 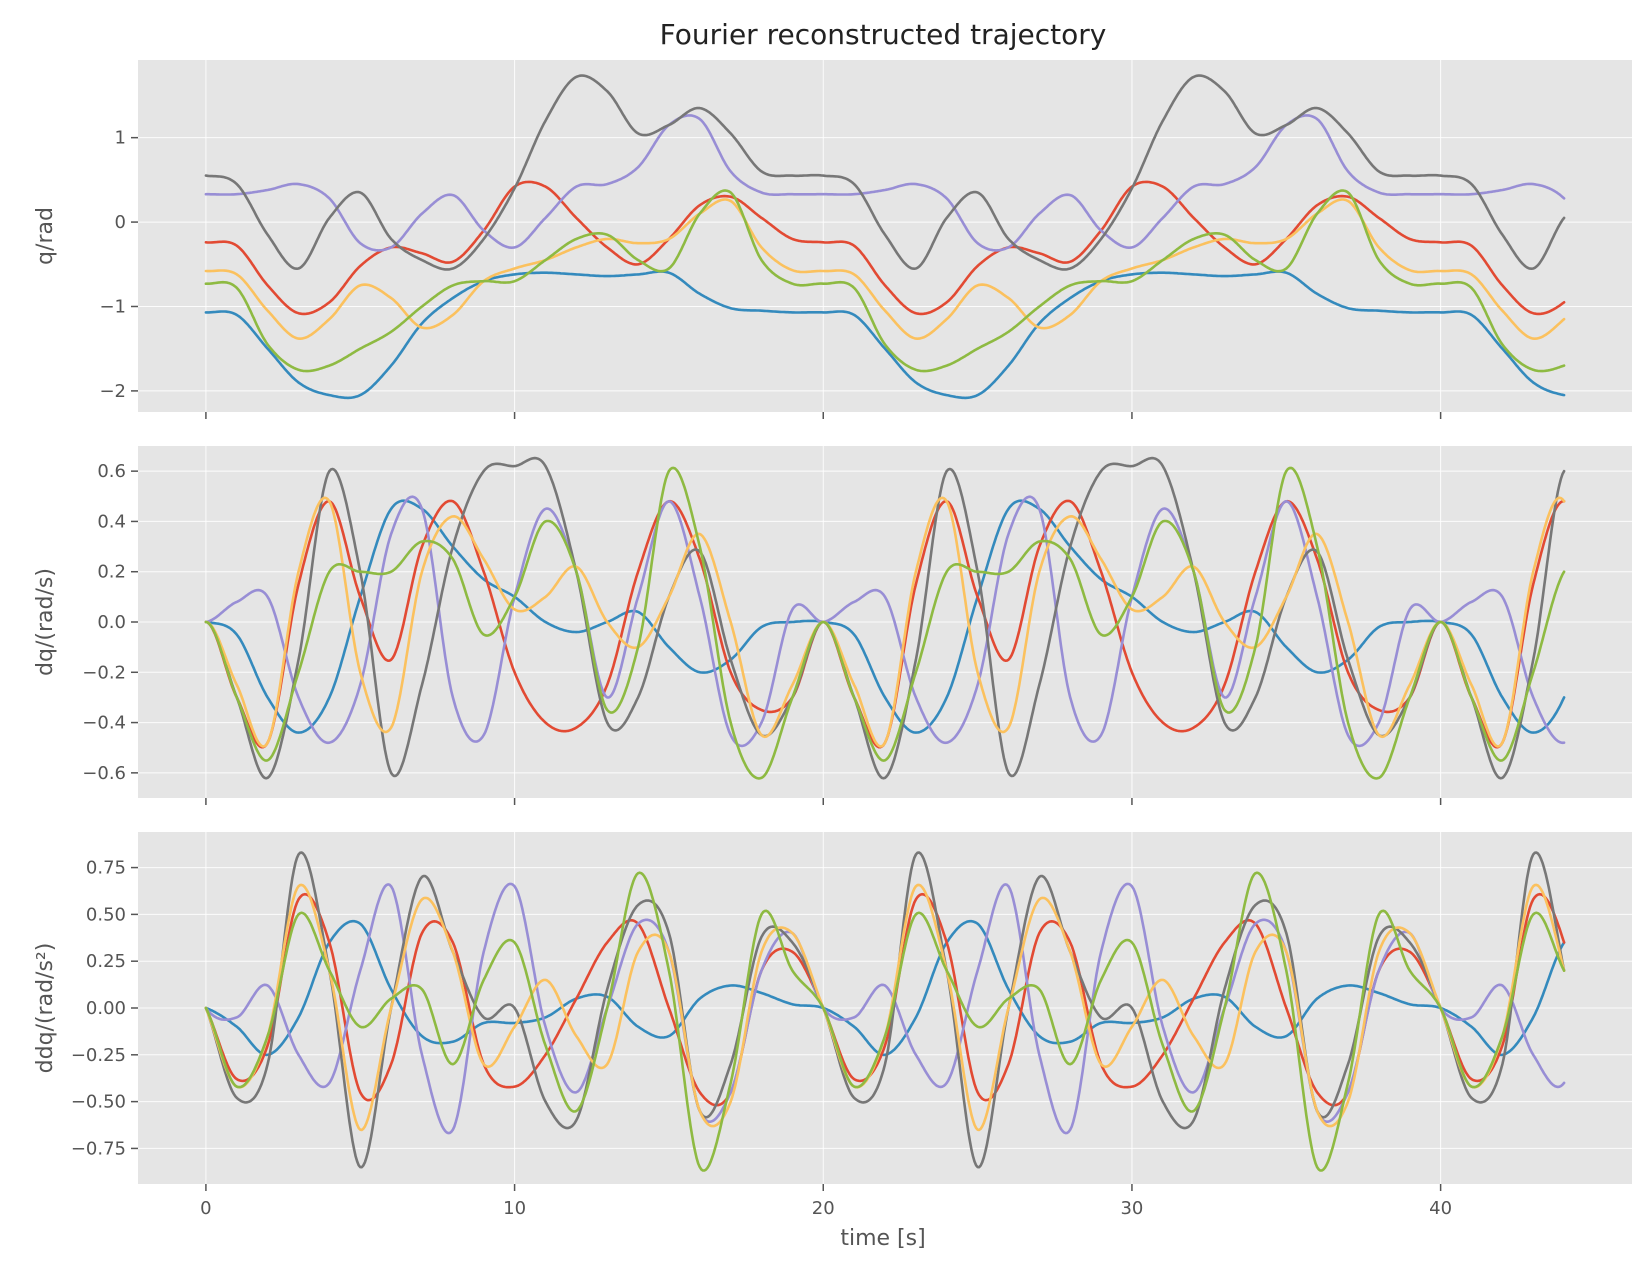 I want to click on y-tick-label: −0.25, so click(x=98, y=1055).